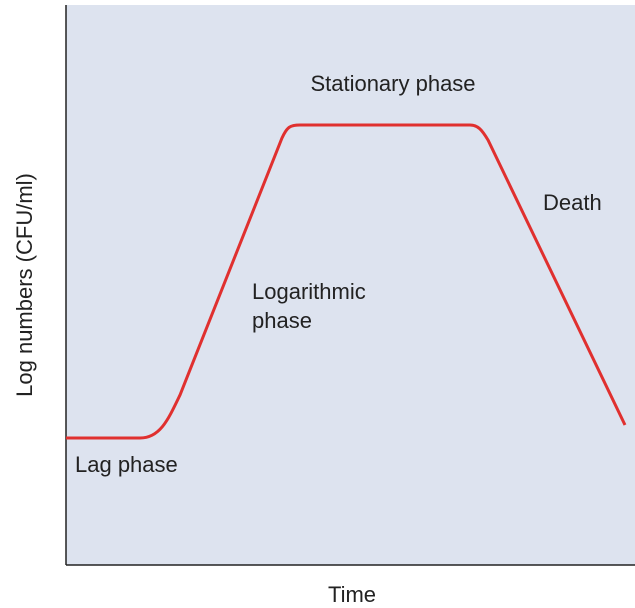 The height and width of the screenshot is (608, 635). Describe the element at coordinates (309, 291) in the screenshot. I see `logarithmic-label: Logarithmic` at that location.